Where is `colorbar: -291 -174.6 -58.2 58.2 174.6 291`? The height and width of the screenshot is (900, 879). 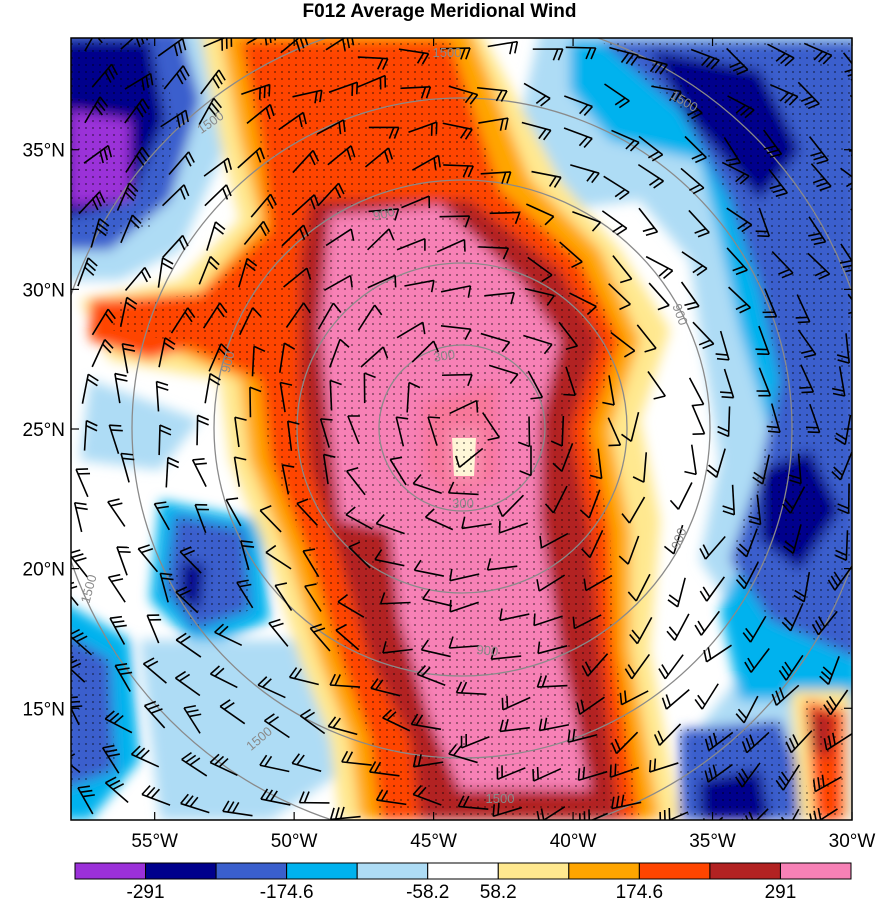 colorbar: -291 -174.6 -58.2 58.2 174.6 291 is located at coordinates (463, 881).